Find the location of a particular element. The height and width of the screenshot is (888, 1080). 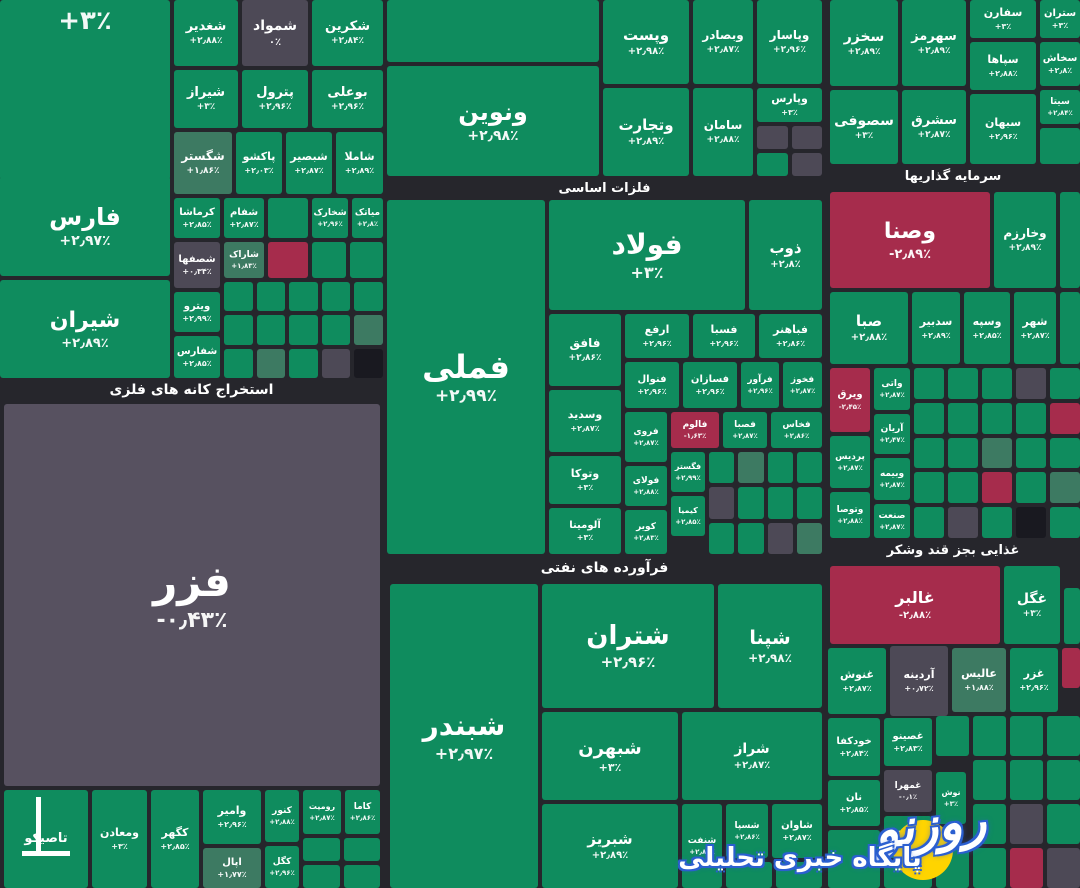

stock-cell-سهرمز: سهرمز +۲٫۸۹٪ is located at coordinates (934, 43).